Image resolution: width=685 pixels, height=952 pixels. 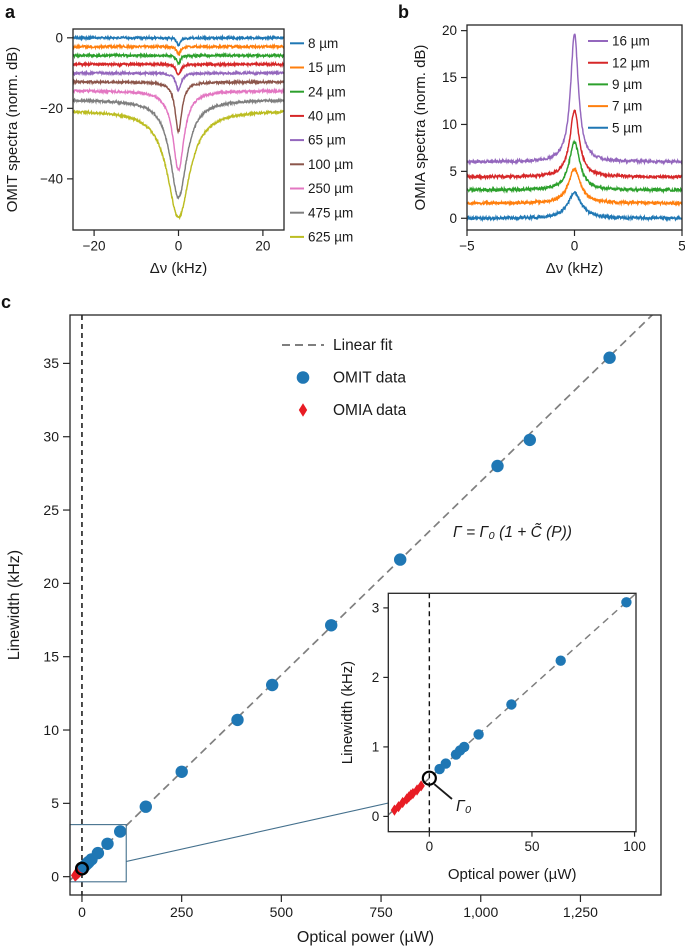 I want to click on legend-item-8µm: 8 µm, so click(x=314, y=43).